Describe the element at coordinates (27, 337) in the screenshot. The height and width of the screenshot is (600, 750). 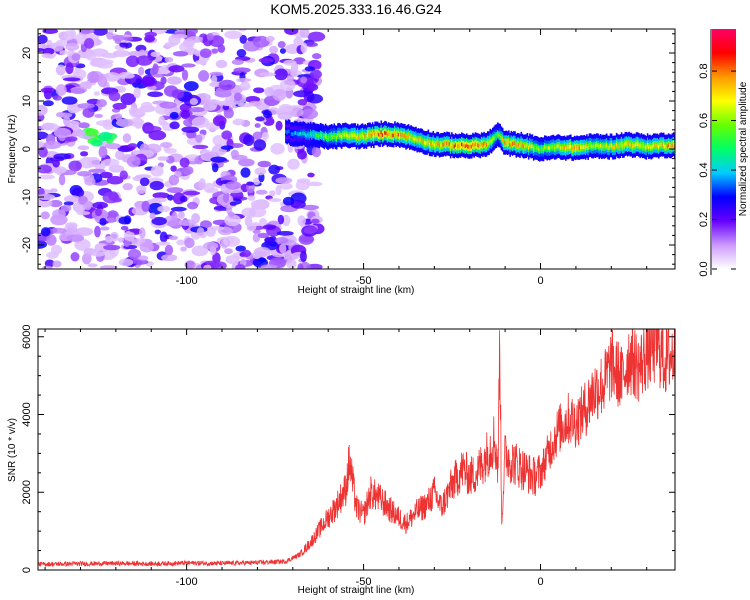
I see `y-tick-label: 6000` at that location.